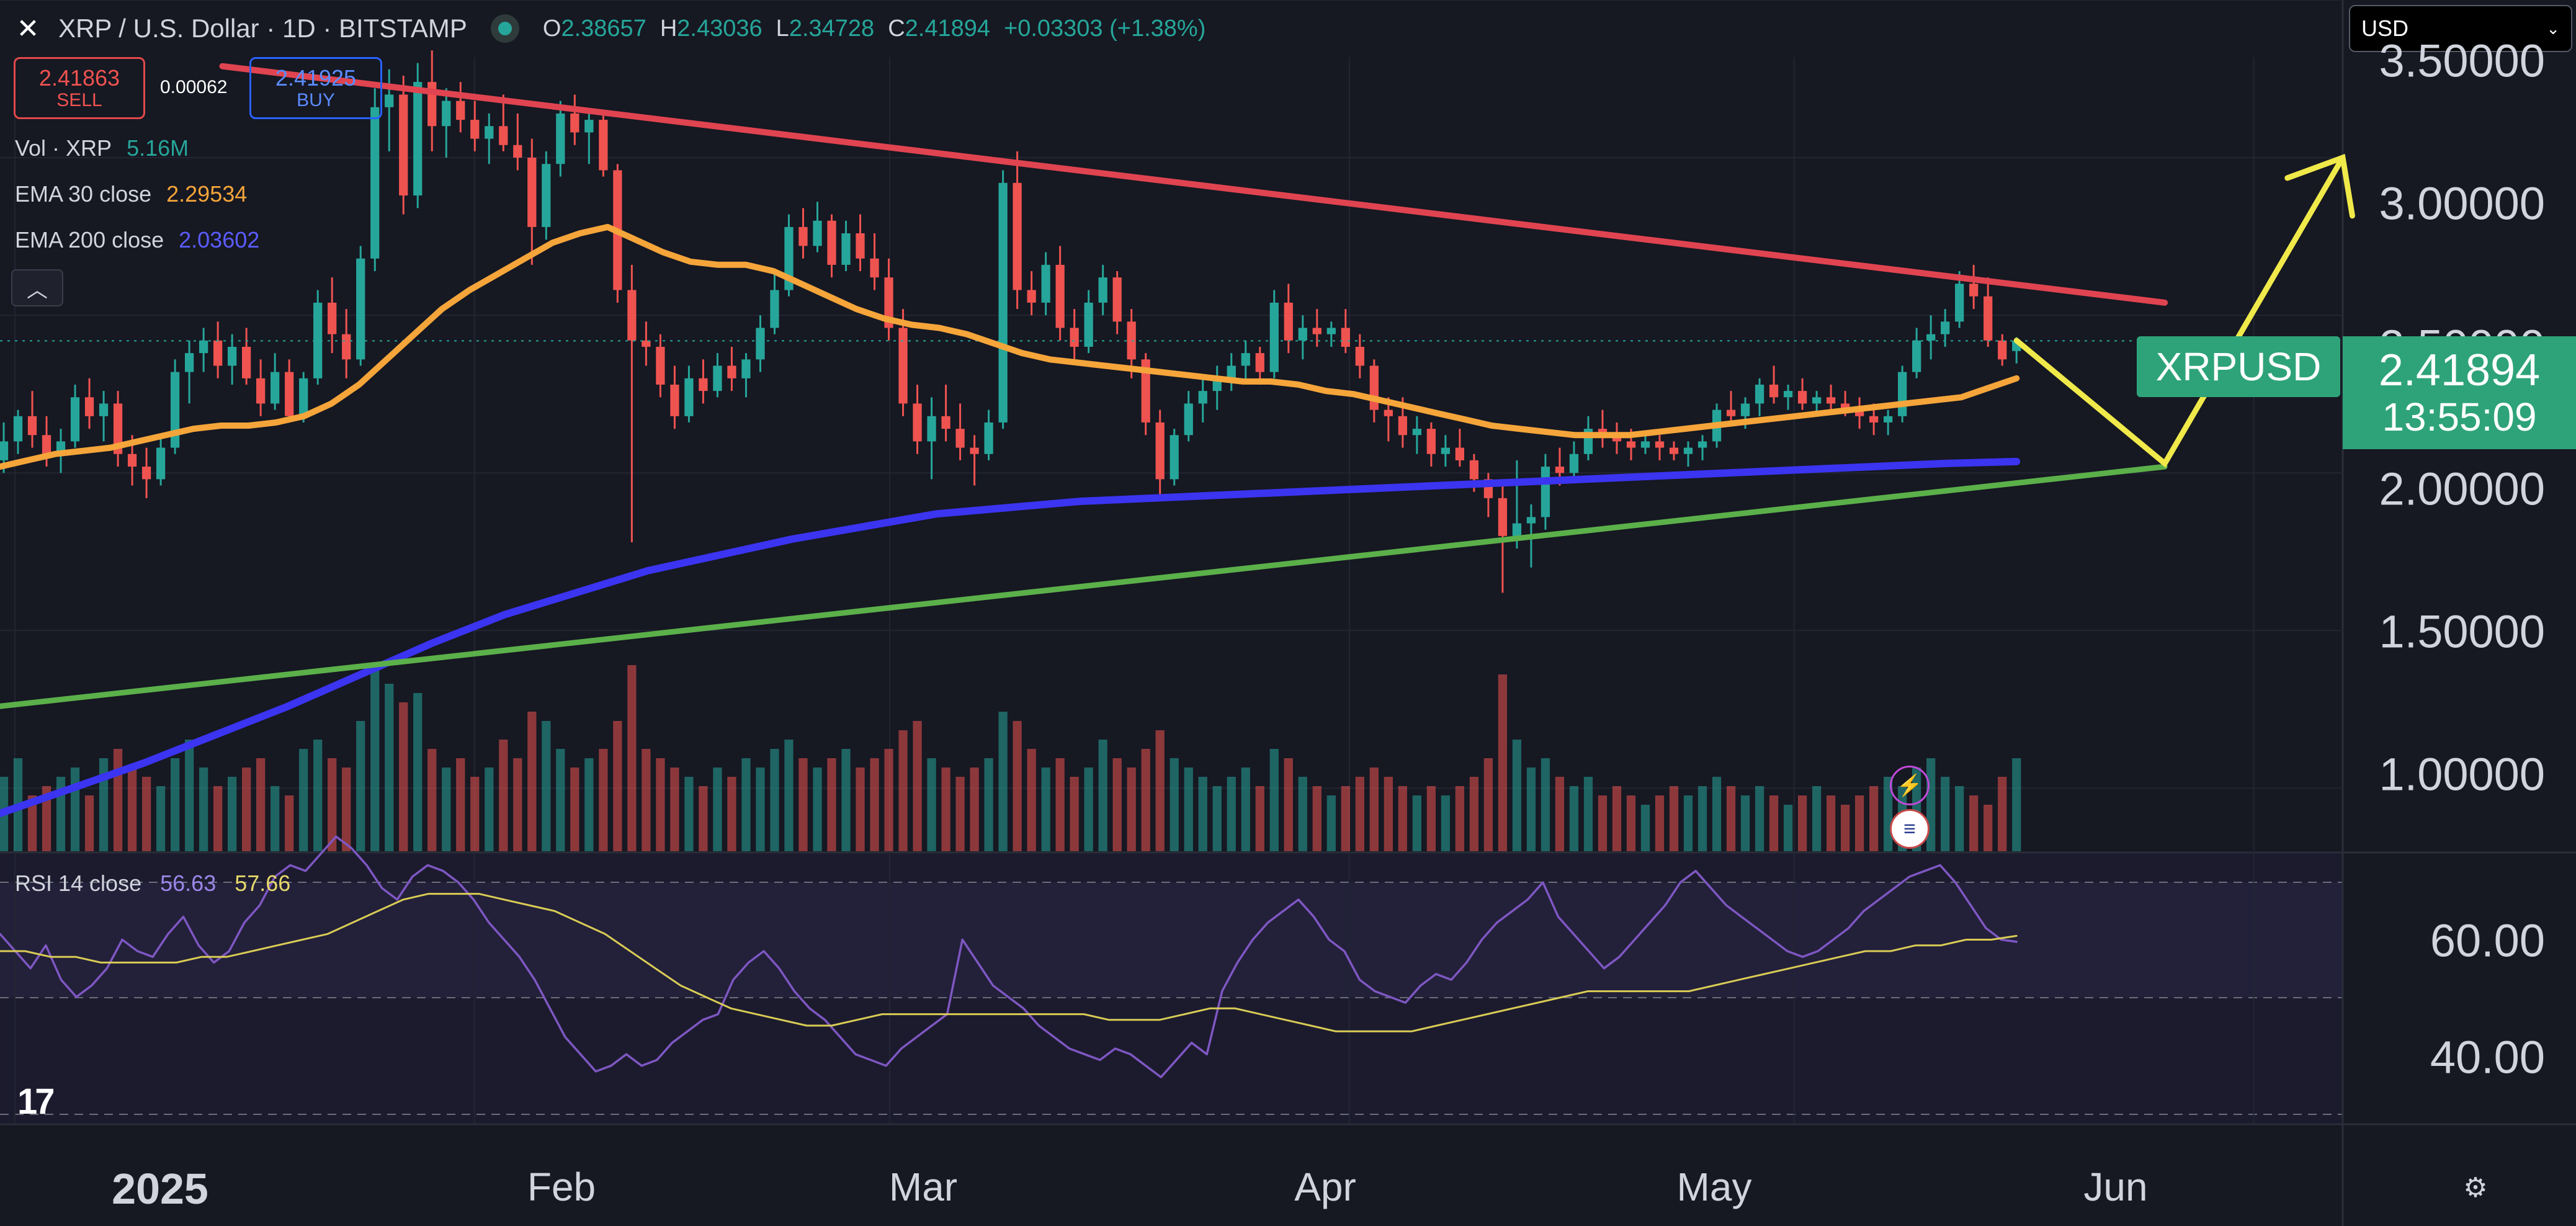 The image size is (2576, 1226). Describe the element at coordinates (28, 28) in the screenshot. I see `close-icon: ✕` at that location.